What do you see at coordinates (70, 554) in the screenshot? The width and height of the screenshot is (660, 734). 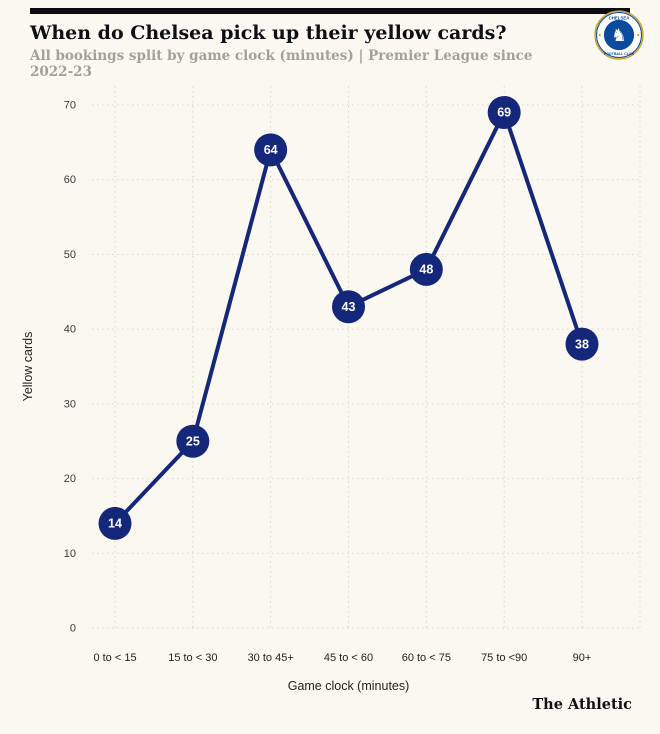 I see `y-tick-label: 10` at bounding box center [70, 554].